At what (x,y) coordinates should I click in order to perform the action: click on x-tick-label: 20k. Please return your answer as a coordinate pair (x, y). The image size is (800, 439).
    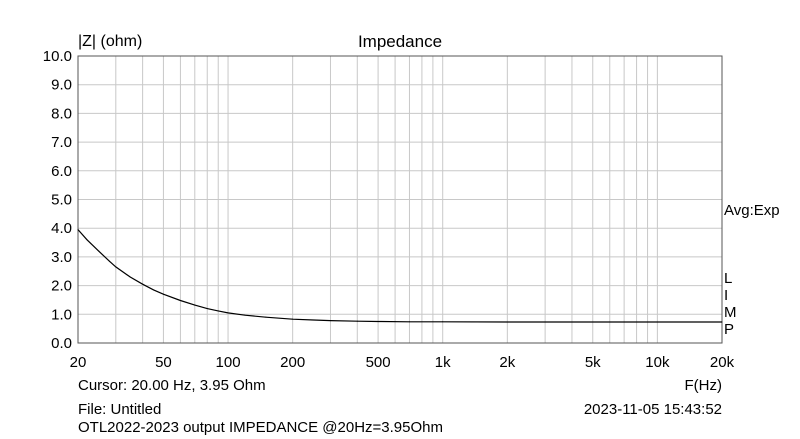
    Looking at the image, I should click on (722, 362).